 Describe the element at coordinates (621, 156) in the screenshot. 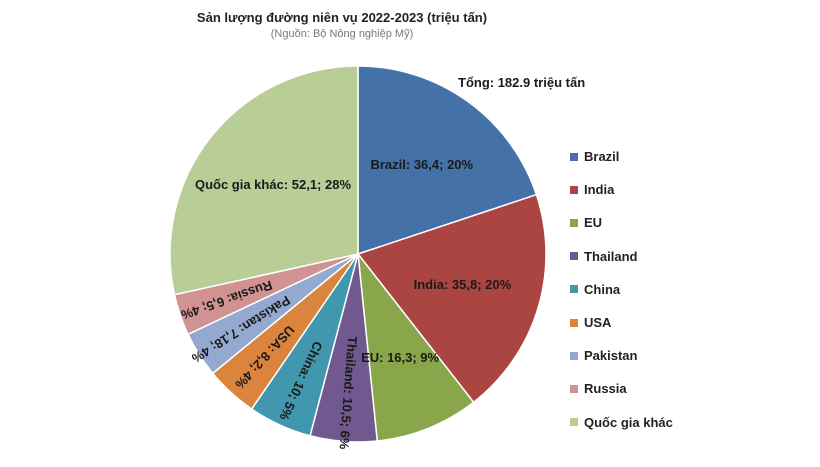

I see `legend-item-brazil: Brazil` at that location.